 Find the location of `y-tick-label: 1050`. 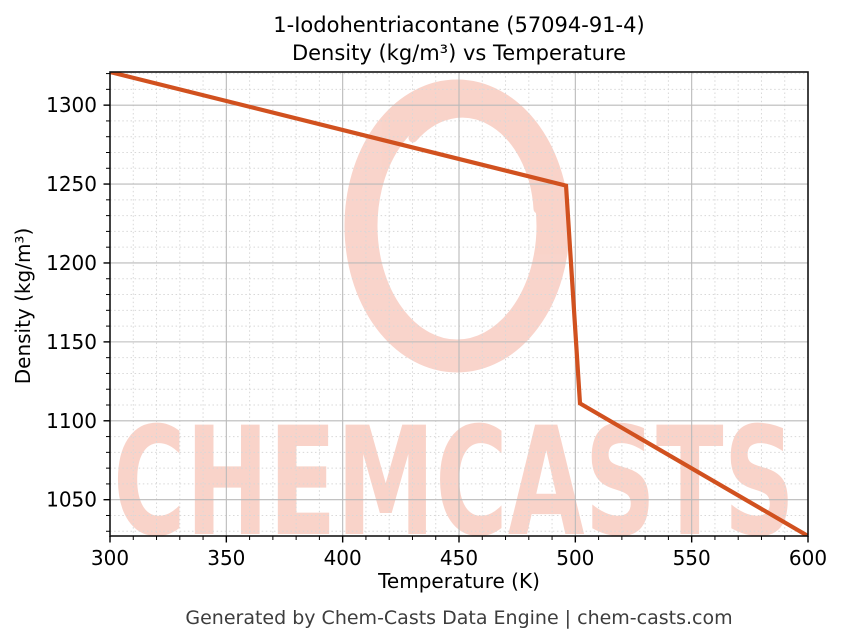

y-tick-label: 1050 is located at coordinates (71, 500).